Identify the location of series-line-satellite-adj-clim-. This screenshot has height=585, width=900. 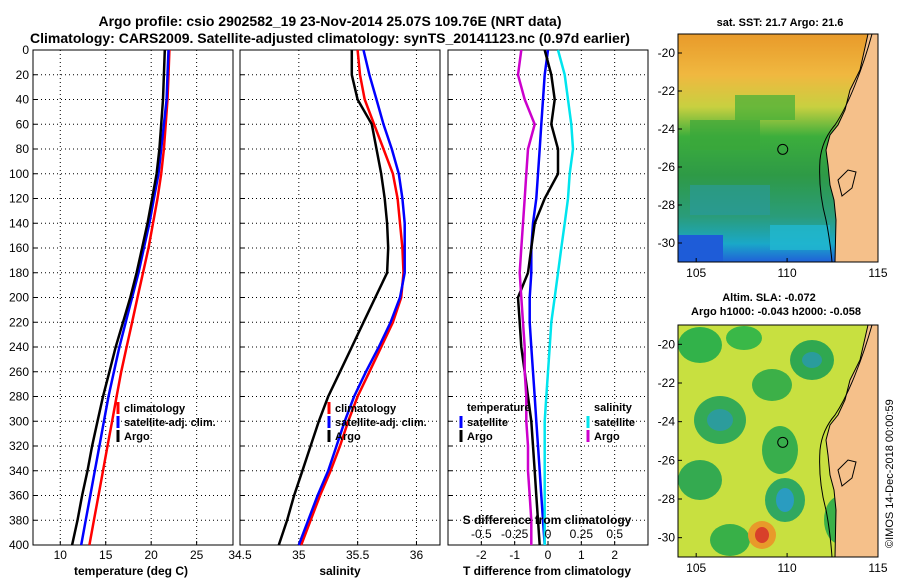
(124, 297).